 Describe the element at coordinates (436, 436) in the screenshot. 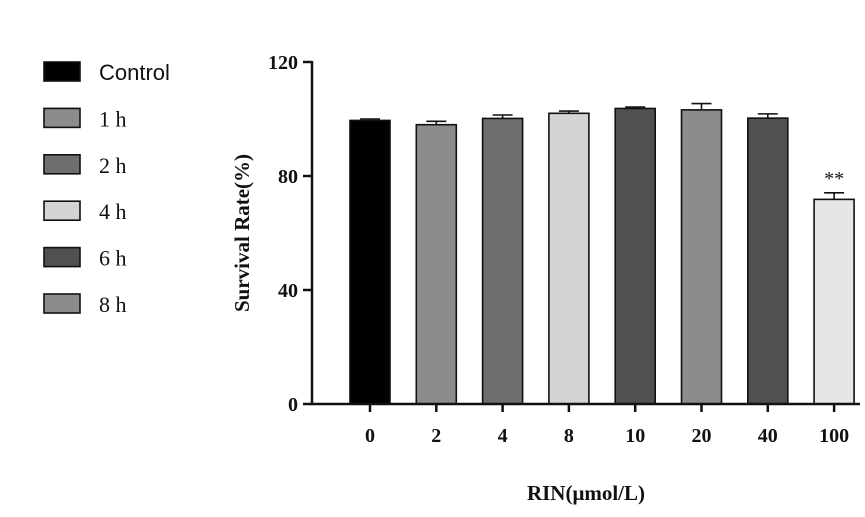

I see `x-tick-label: 2` at that location.